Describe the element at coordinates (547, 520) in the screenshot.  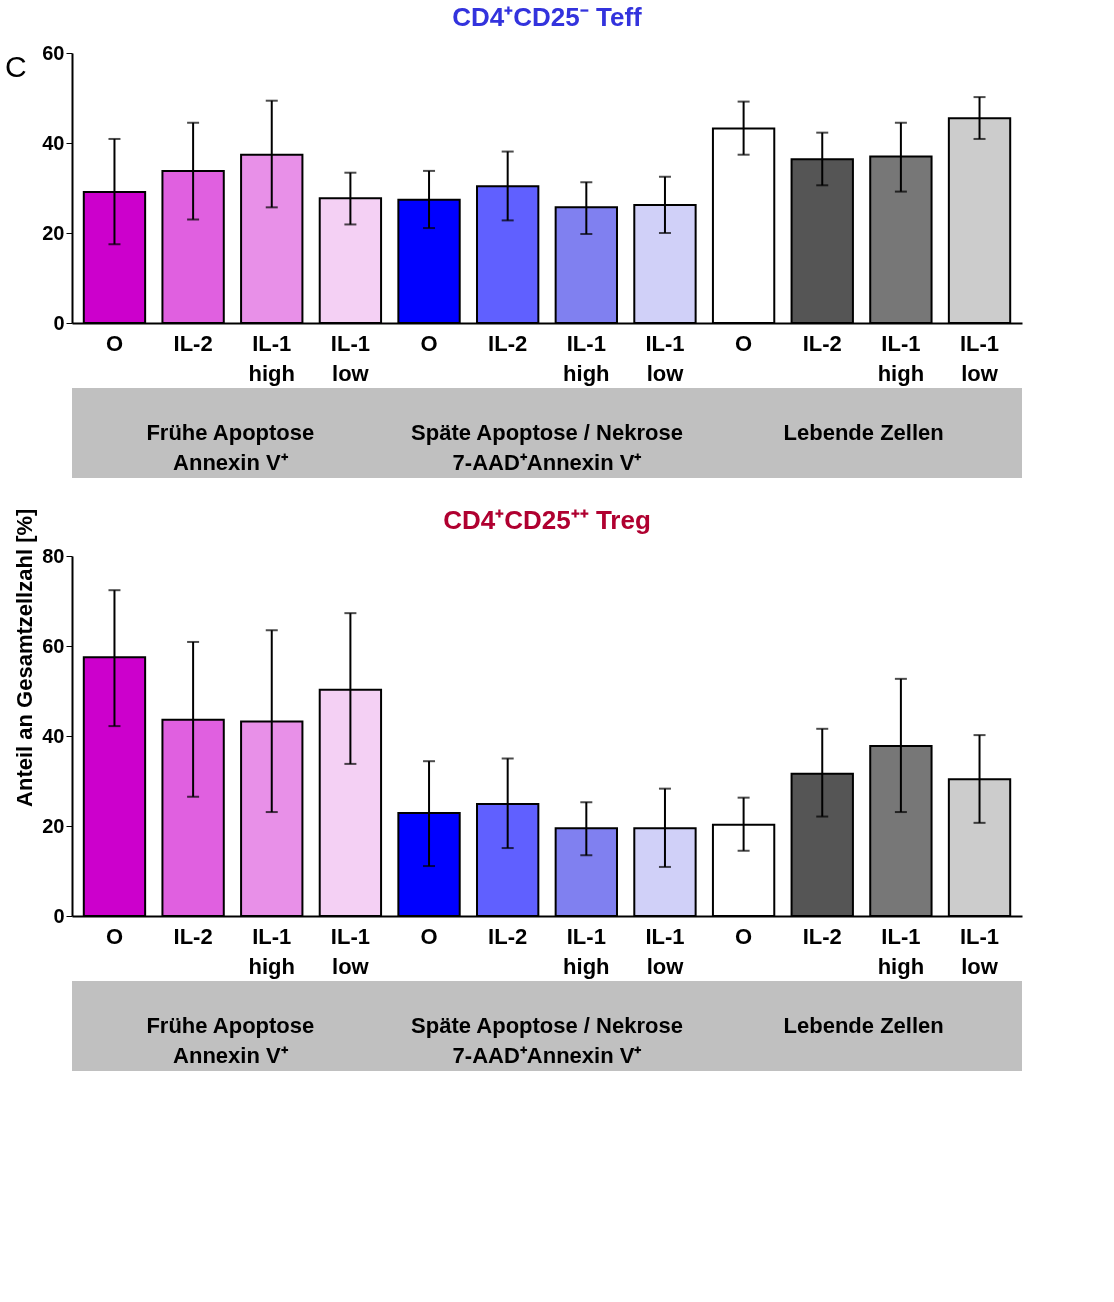
I see `chart-title: CD4⁺CD25⁺⁺ Treg` at that location.